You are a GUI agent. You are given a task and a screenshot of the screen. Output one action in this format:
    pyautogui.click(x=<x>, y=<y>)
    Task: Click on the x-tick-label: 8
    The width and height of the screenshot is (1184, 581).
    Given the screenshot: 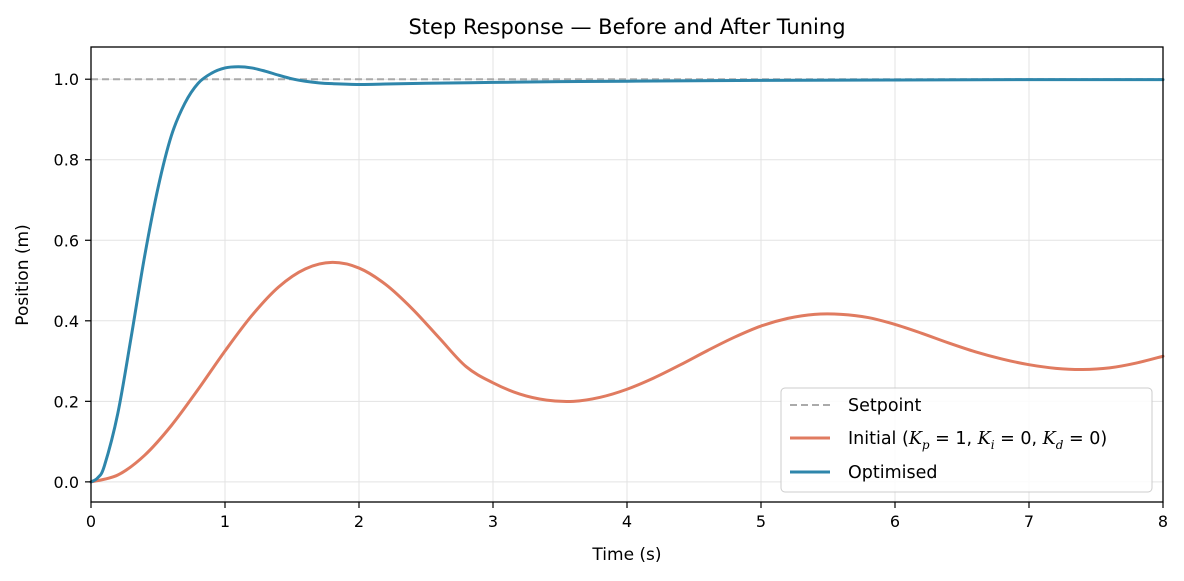 What is the action you would take?
    pyautogui.click(x=1163, y=521)
    